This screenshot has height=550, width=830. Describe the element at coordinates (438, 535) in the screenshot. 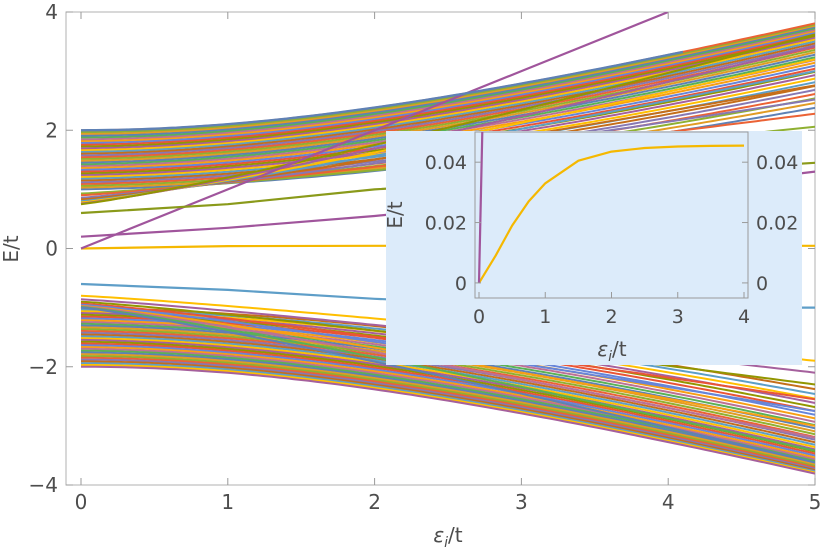

I see `main-x-axis-title-base: ε` at that location.